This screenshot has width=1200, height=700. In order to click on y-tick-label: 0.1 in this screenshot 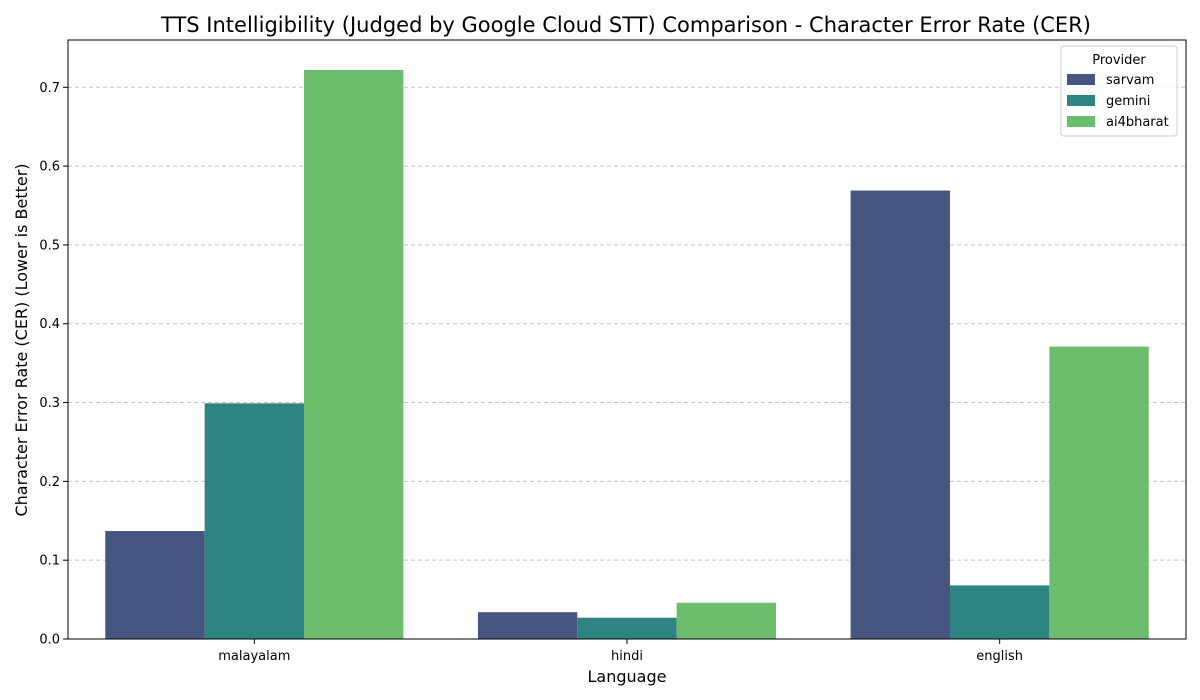, I will do `click(49, 561)`.